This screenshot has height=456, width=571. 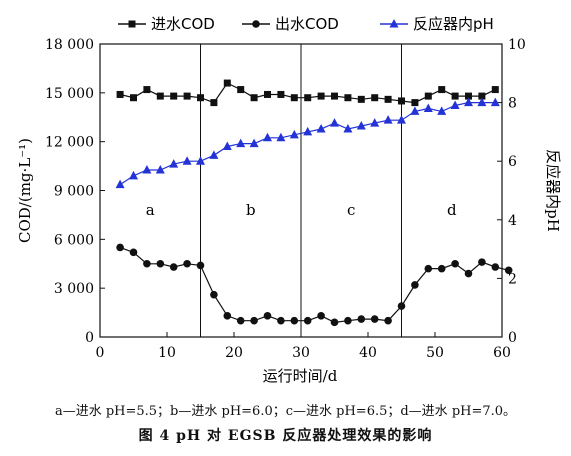 I want to click on x-tick-label: 50, so click(x=435, y=353).